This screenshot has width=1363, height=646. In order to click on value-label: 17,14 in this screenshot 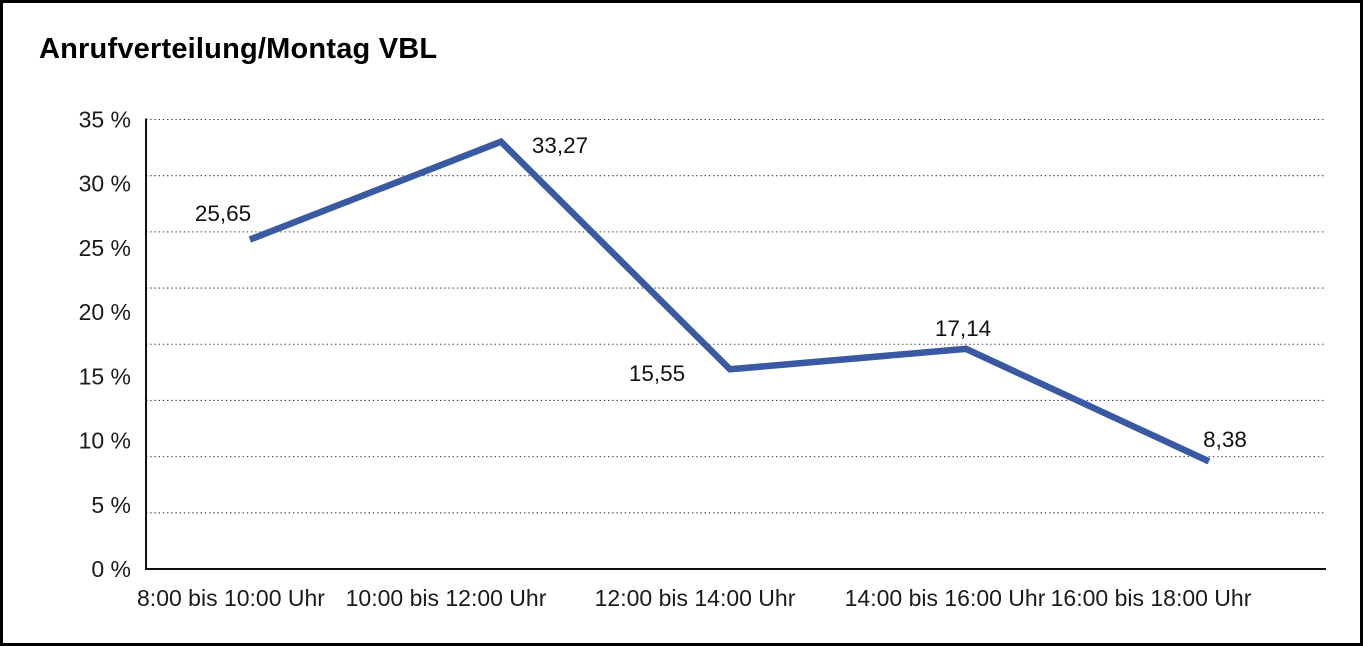, I will do `click(963, 328)`.